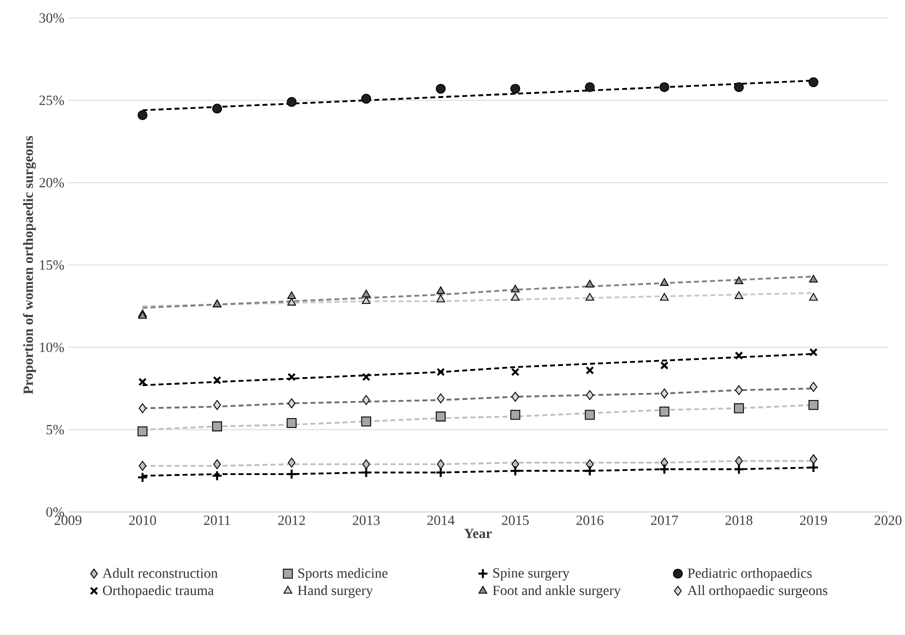 The height and width of the screenshot is (635, 905). I want to click on x-tick-label: 2011, so click(217, 520).